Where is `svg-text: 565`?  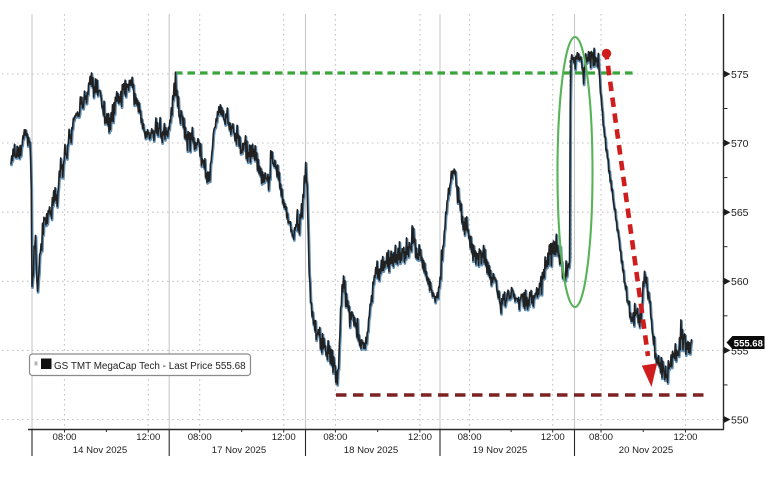
svg-text: 565 is located at coordinates (740, 213).